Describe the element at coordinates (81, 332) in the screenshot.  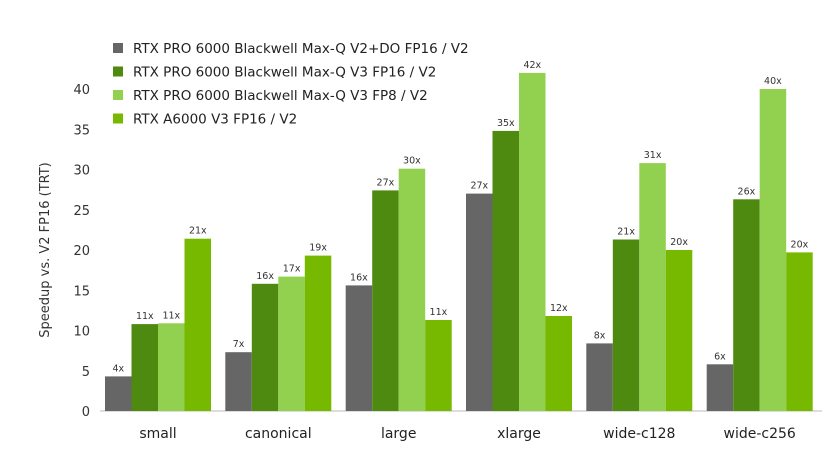
I see `y-tick-label: 10` at that location.